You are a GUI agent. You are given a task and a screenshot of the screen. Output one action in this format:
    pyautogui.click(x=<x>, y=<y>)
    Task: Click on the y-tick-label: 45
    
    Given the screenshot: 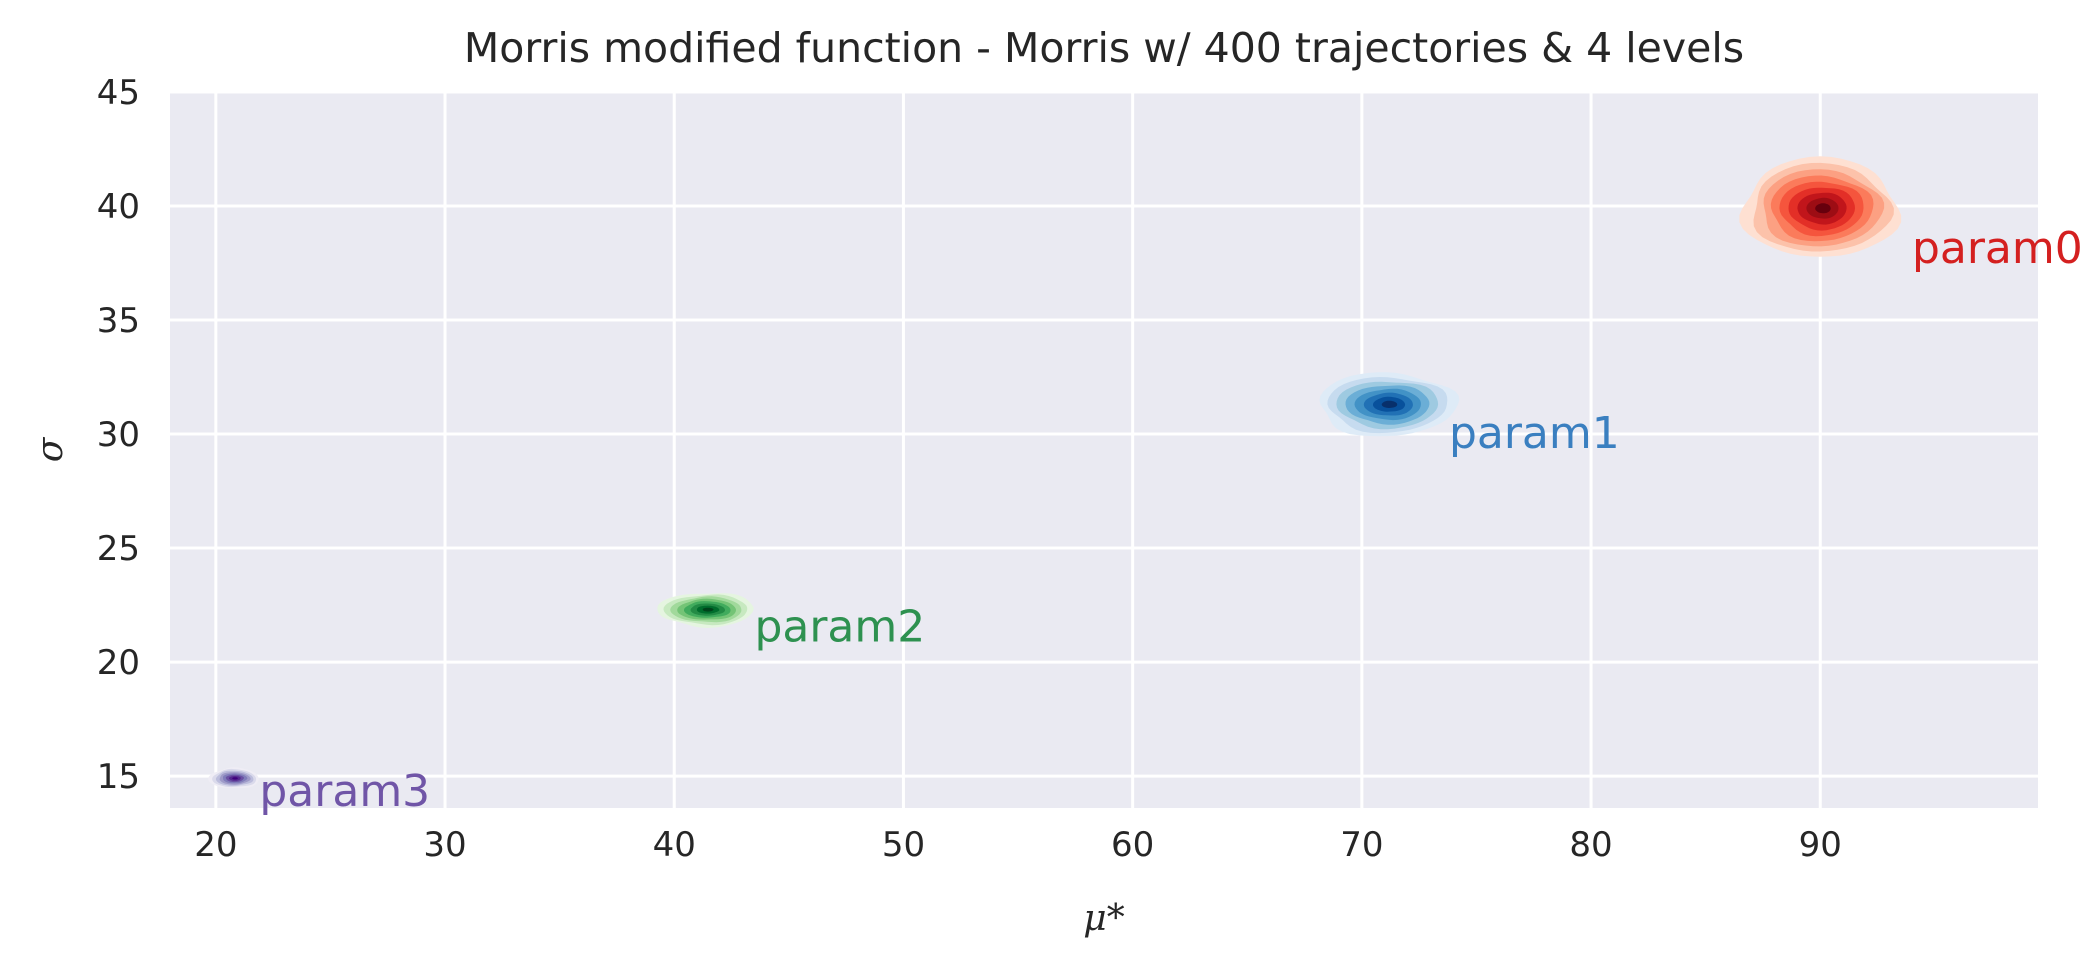 What is the action you would take?
    pyautogui.click(x=118, y=93)
    